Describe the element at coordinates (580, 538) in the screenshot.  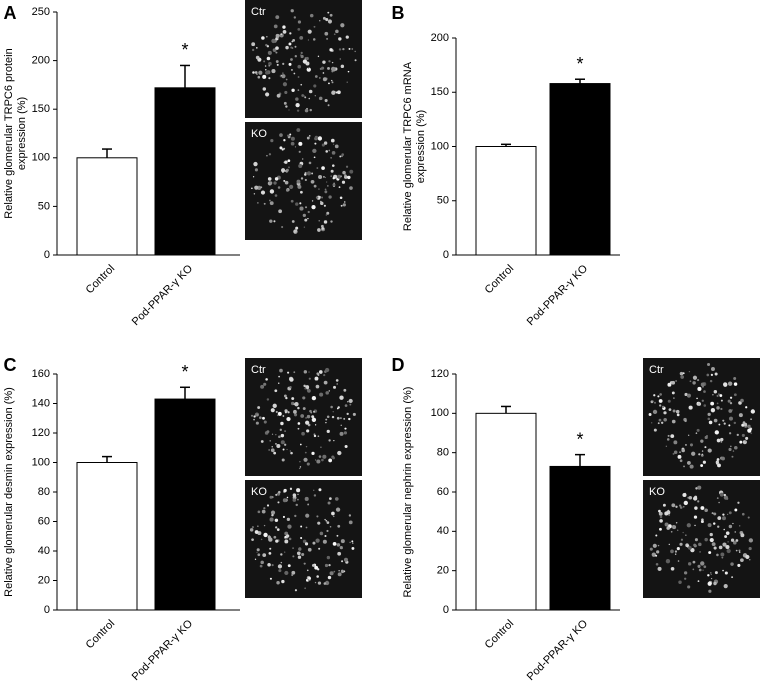
I see `bar` at that location.